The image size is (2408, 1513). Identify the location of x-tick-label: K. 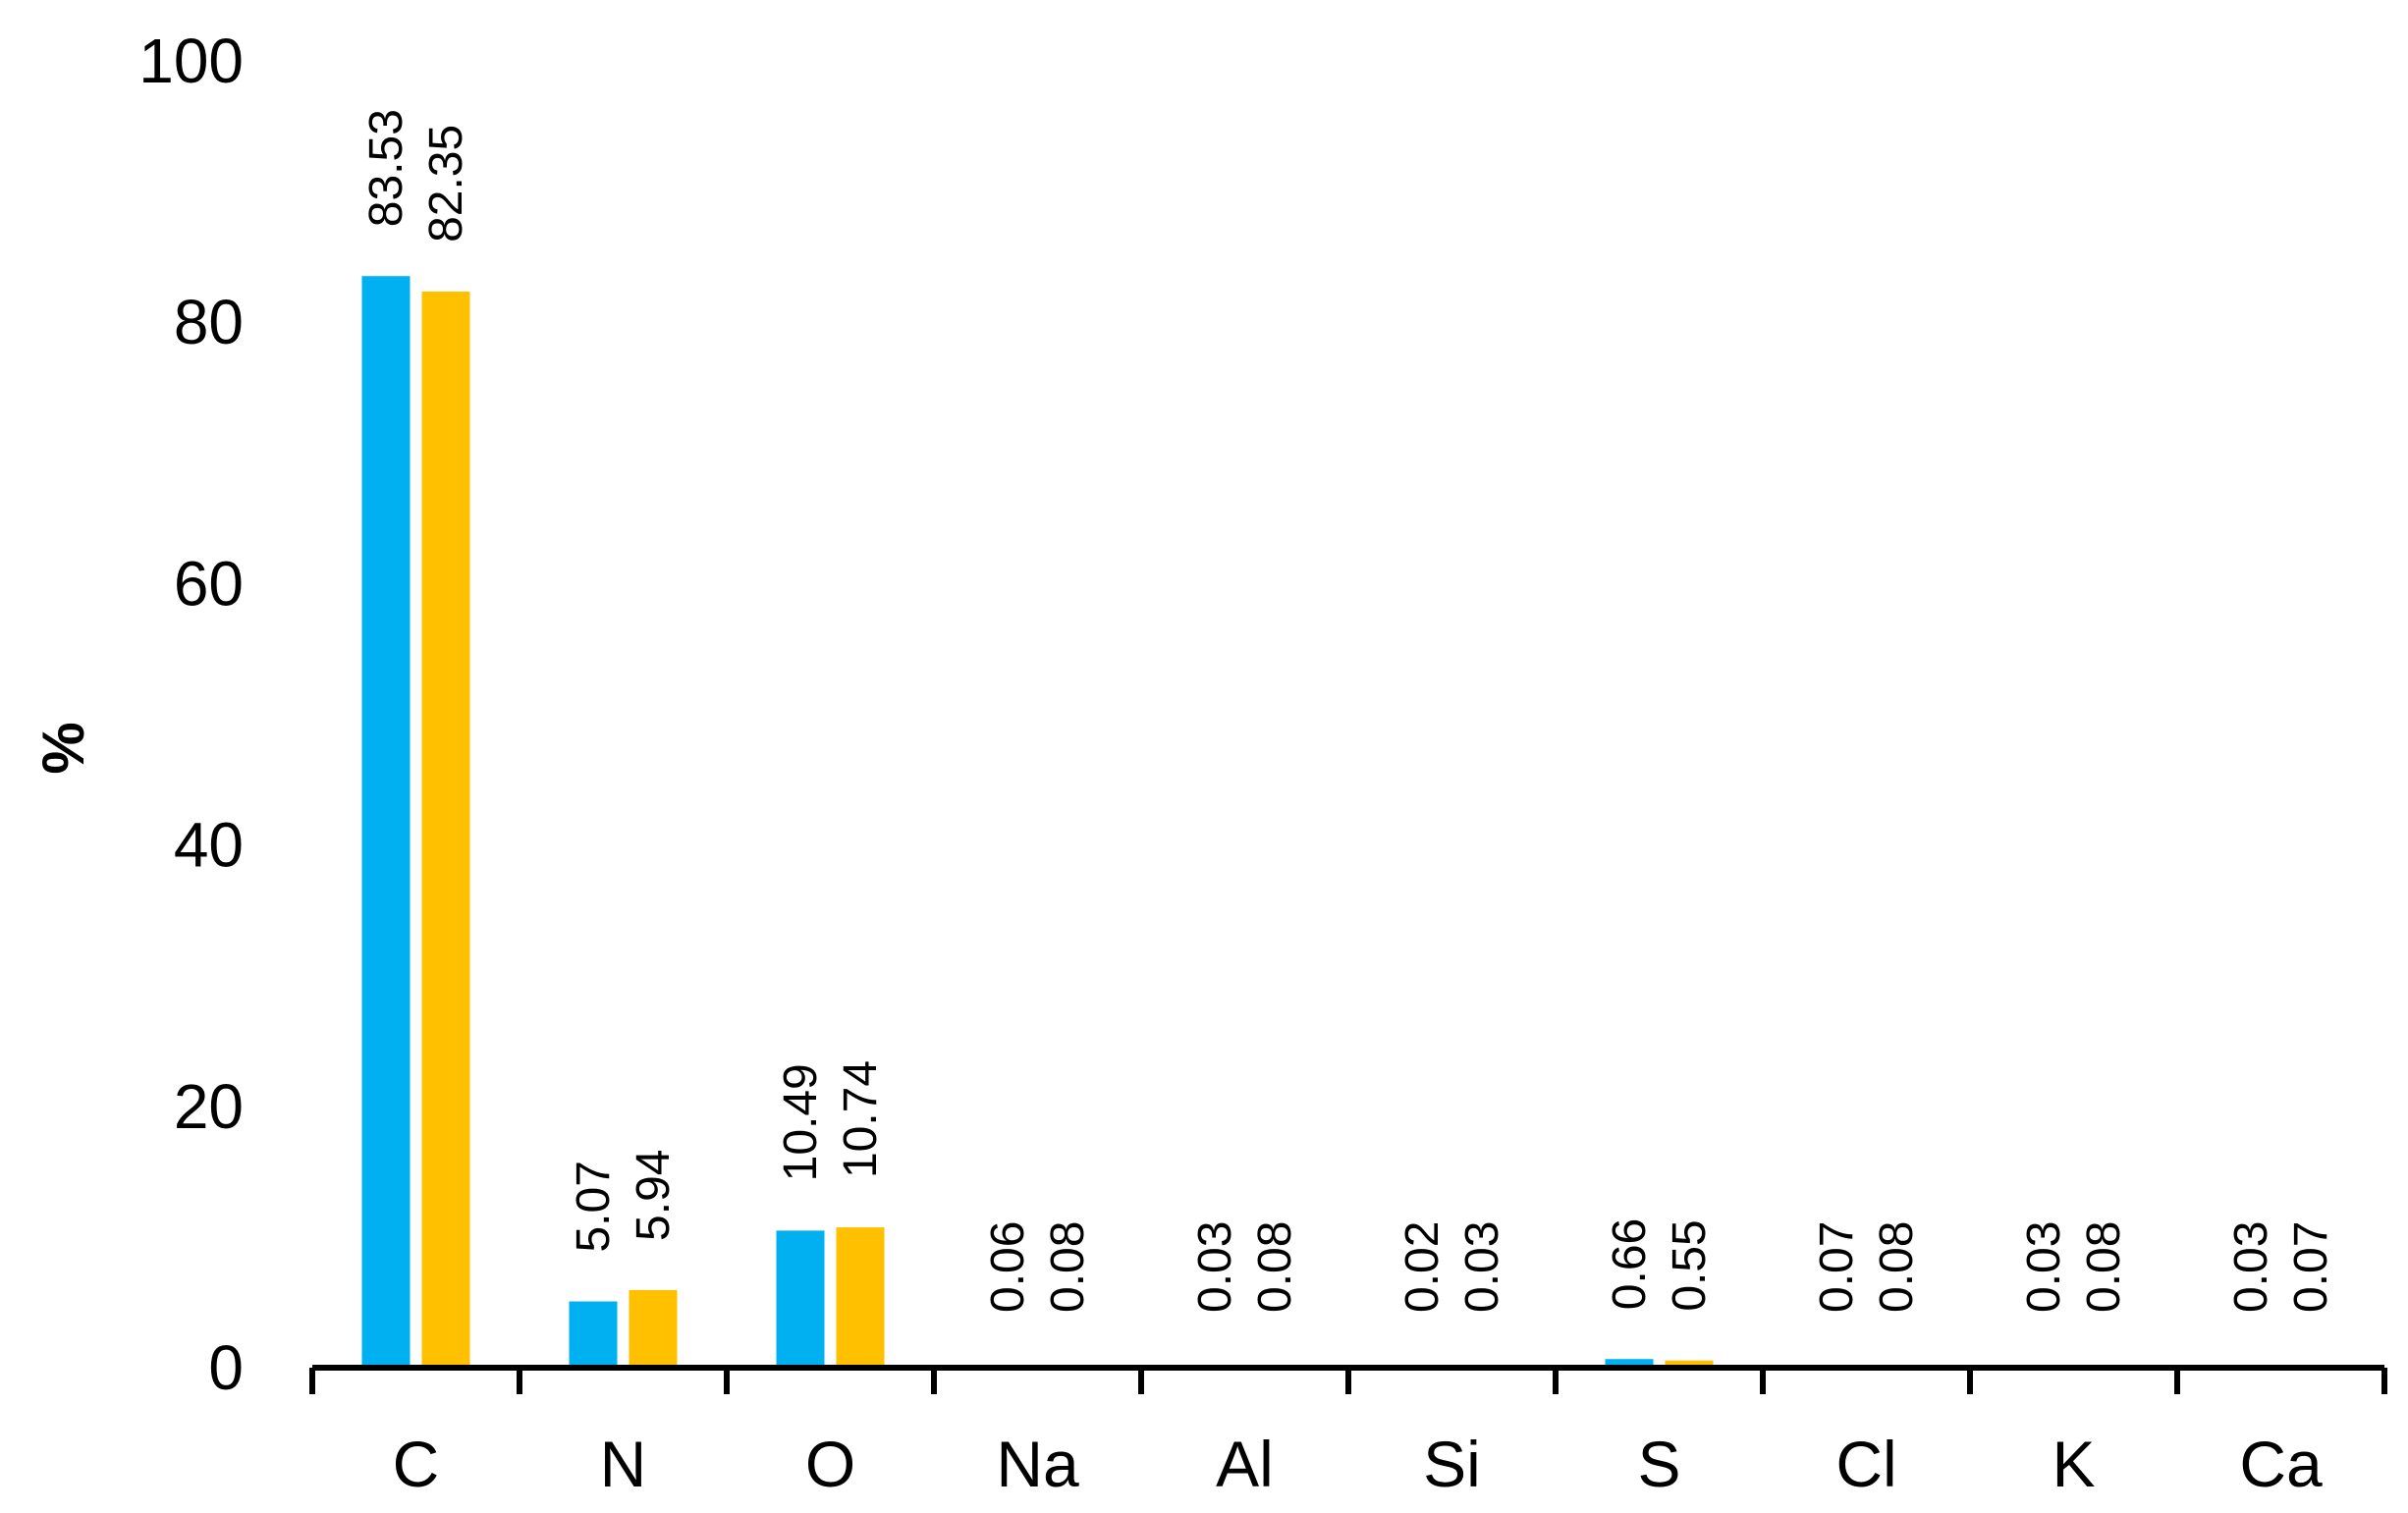
(2074, 1464).